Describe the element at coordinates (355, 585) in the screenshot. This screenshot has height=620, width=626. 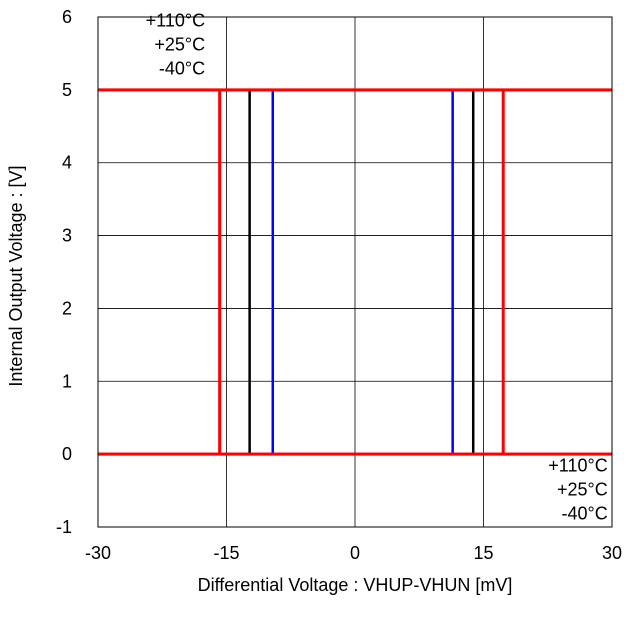
I see `x-axis-label: Differential Voltage : VHUP-VHUN [mV]` at that location.